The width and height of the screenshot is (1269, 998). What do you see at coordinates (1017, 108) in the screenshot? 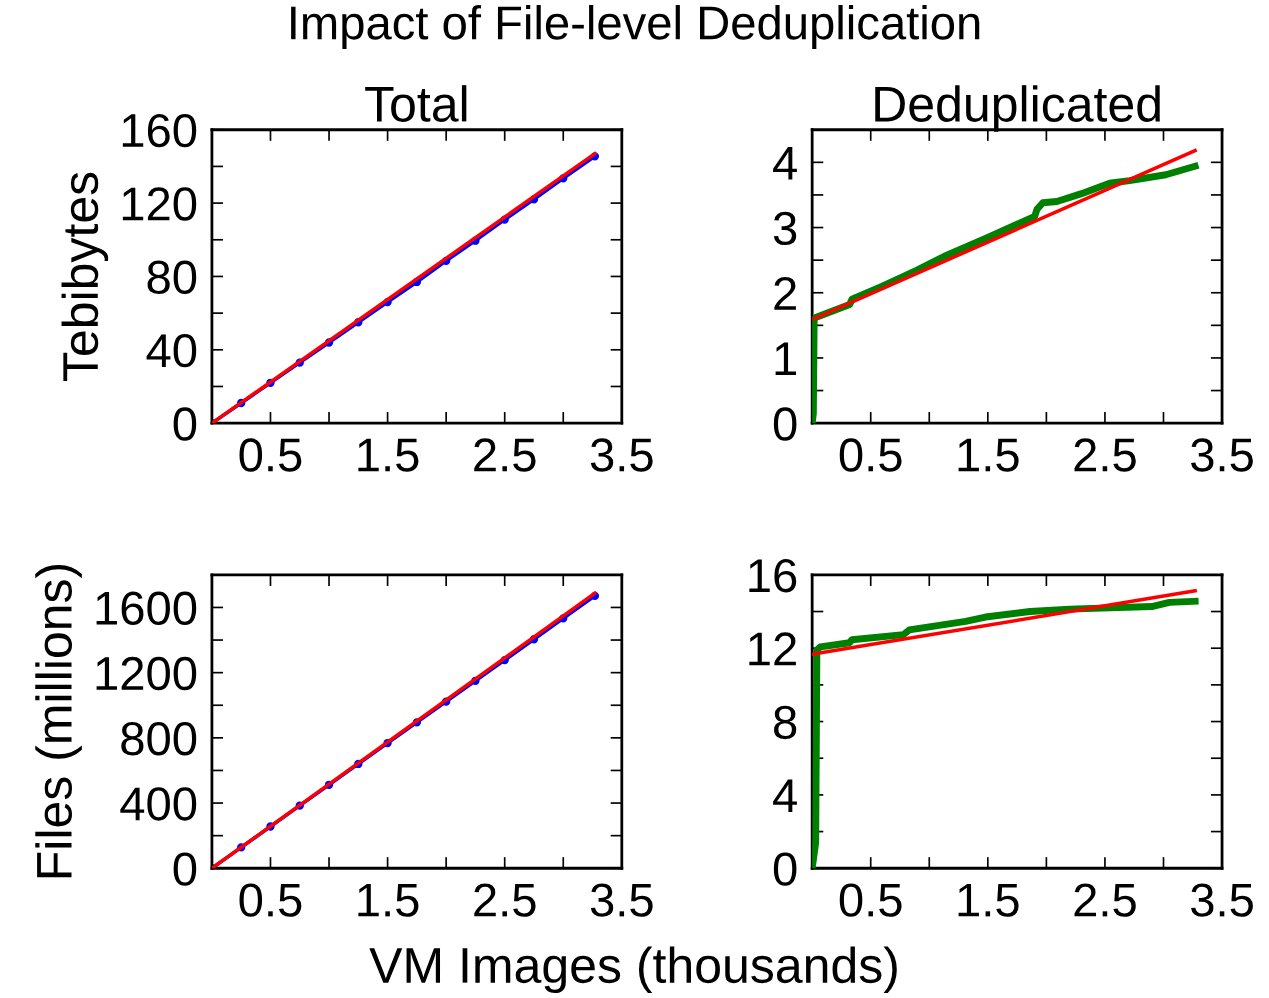
I see `chart-title: Deduplicated` at bounding box center [1017, 108].